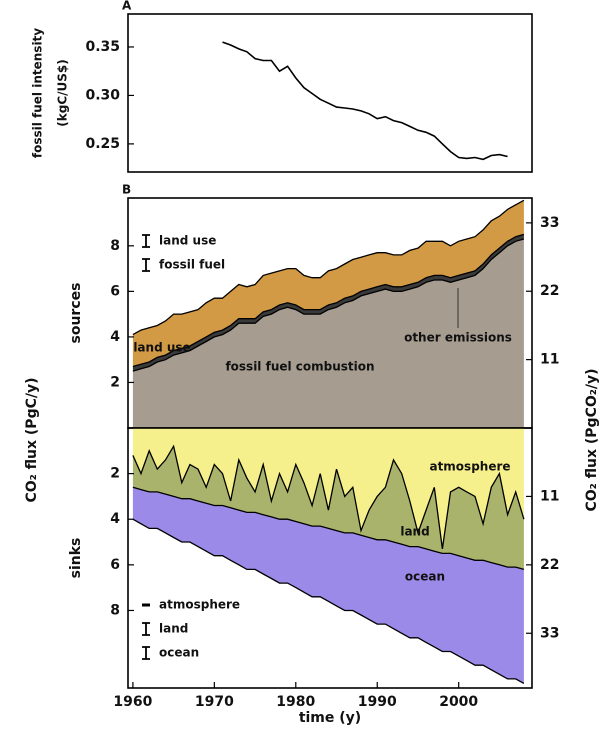 This screenshot has width=612, height=731. Describe the element at coordinates (161, 348) in the screenshot. I see `series-label: land use` at that location.